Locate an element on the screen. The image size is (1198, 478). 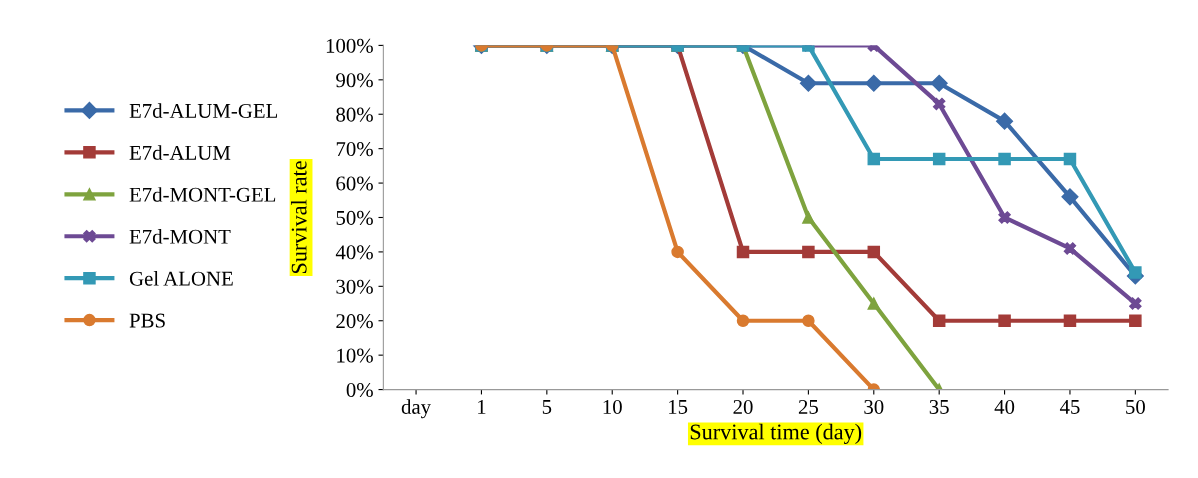
x-tick-label: 25 is located at coordinates (808, 406).